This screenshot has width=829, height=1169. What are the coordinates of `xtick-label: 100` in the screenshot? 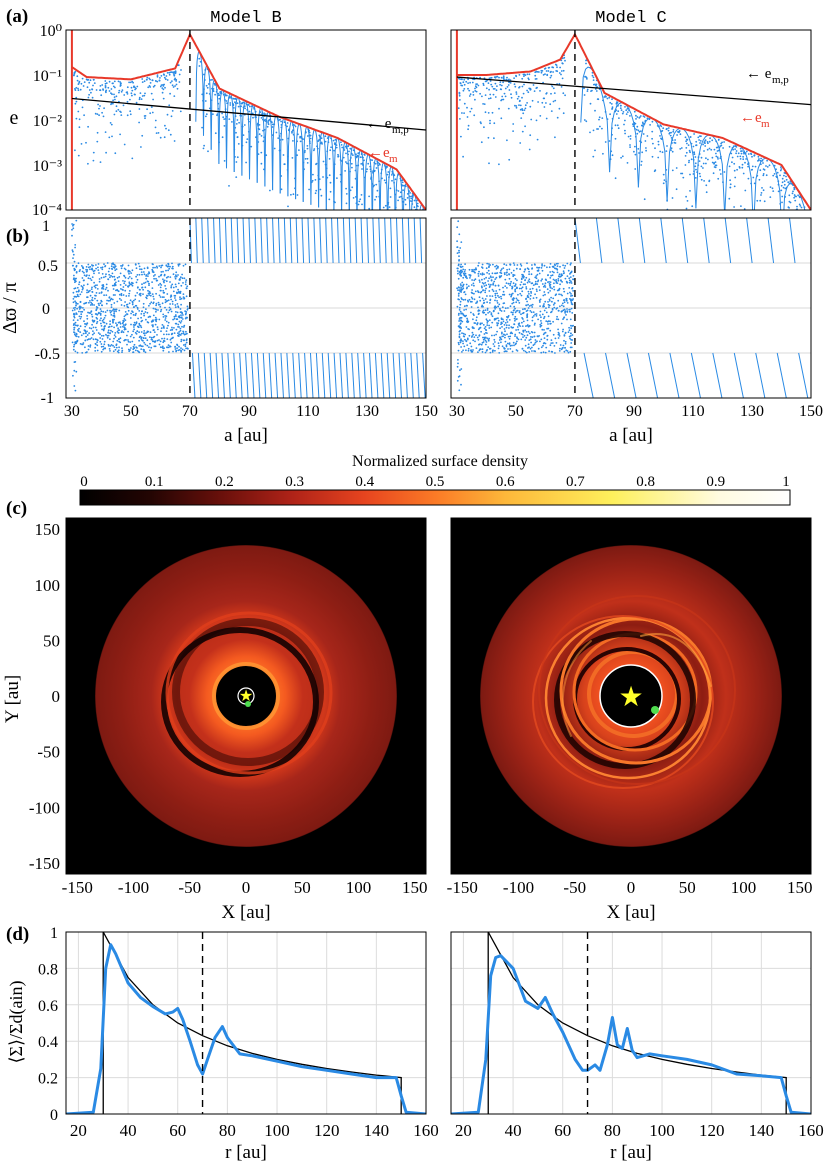 It's located at (359, 887).